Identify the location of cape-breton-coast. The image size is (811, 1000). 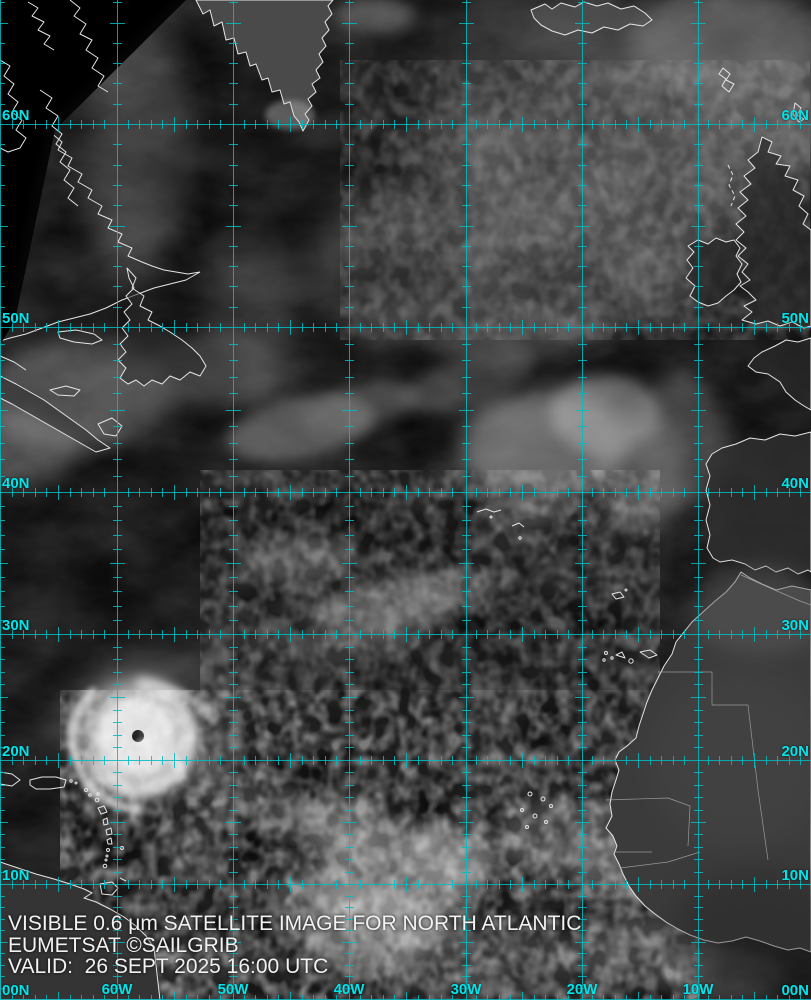
(110, 427).